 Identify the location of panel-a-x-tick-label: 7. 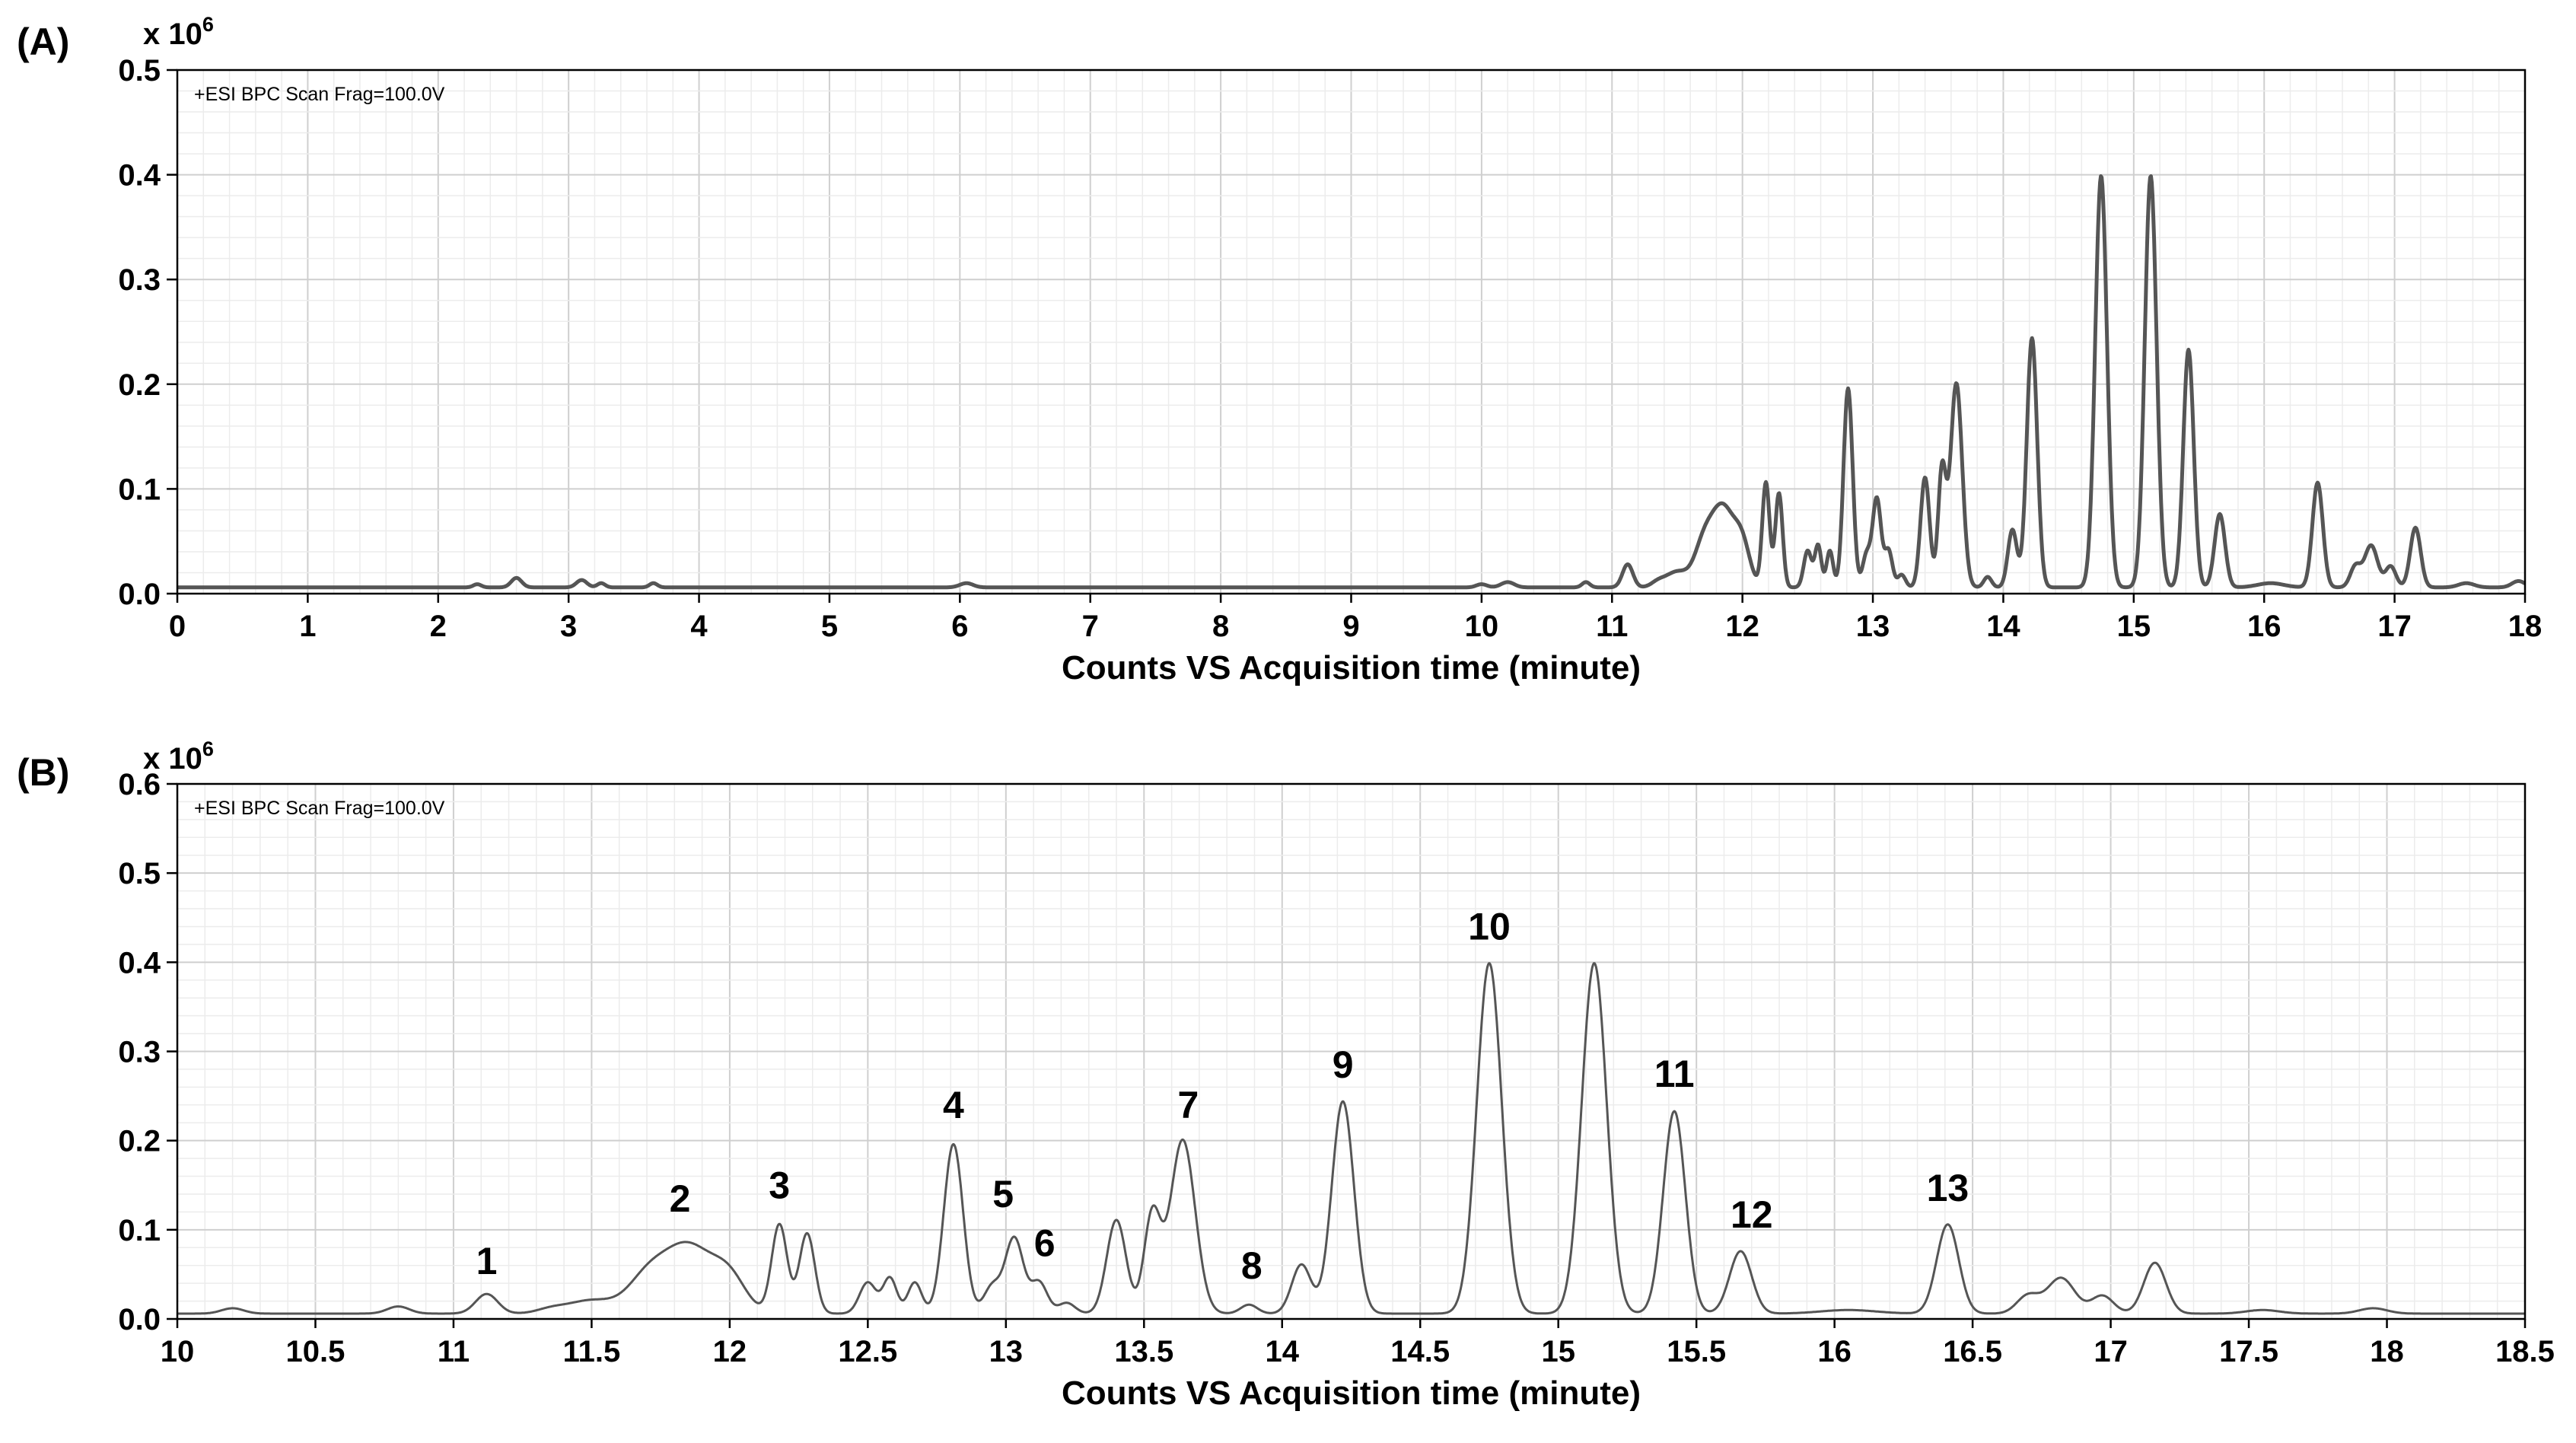
(1090, 626).